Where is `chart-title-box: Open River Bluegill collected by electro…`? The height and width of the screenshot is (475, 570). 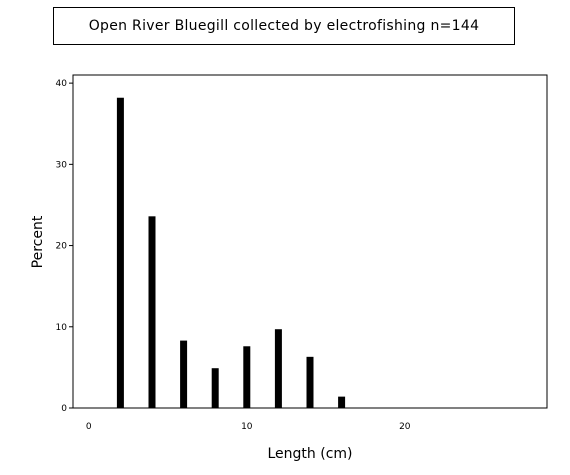
chart-title-box: Open River Bluegill collected by electro… is located at coordinates (284, 26).